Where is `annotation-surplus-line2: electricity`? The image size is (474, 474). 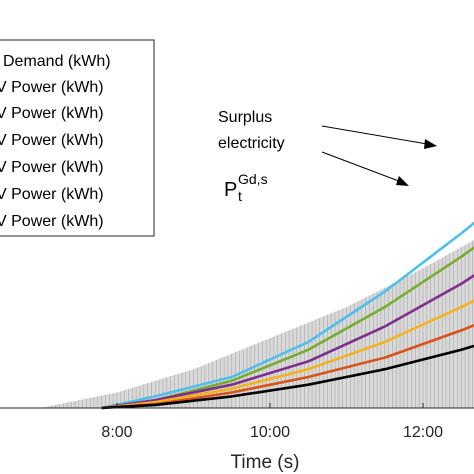
annotation-surplus-line2: electricity is located at coordinates (251, 143).